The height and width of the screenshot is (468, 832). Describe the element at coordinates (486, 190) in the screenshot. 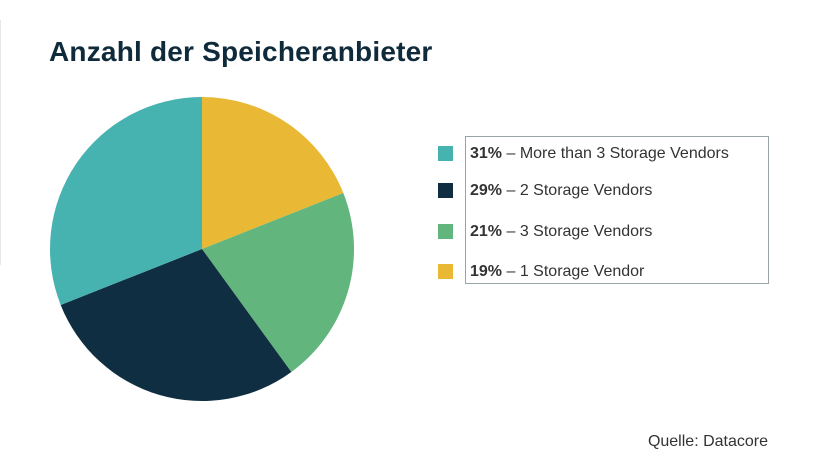

I see `legend-percent-2-vendors: 29%` at that location.